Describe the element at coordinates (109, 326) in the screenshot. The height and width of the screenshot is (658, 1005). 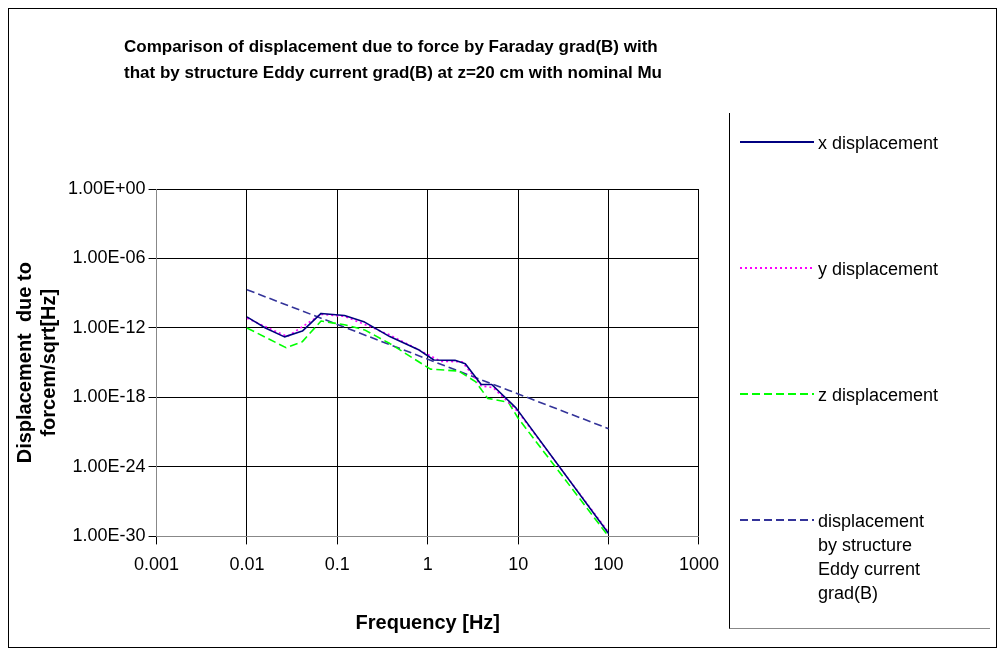
I see `y-tick-label: 1.00E-12` at that location.